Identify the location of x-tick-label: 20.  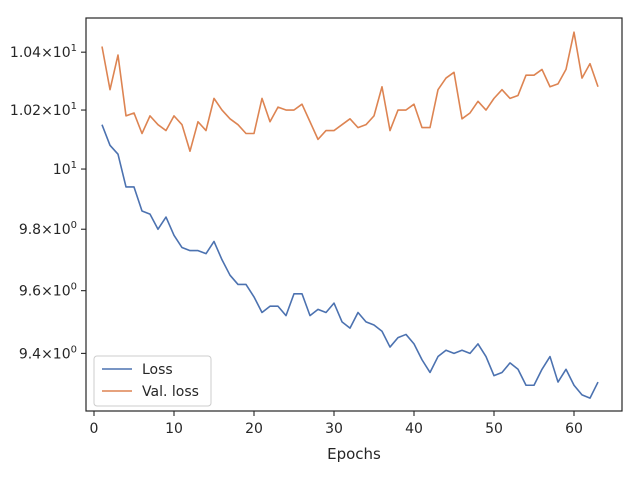
(254, 429).